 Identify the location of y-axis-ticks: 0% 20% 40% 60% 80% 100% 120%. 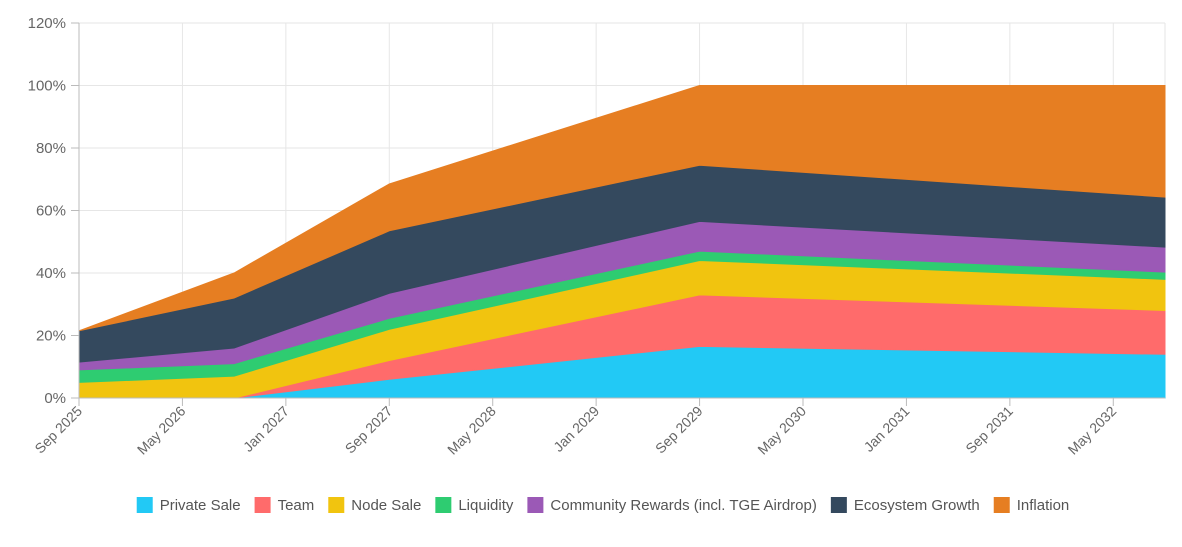
(53, 211).